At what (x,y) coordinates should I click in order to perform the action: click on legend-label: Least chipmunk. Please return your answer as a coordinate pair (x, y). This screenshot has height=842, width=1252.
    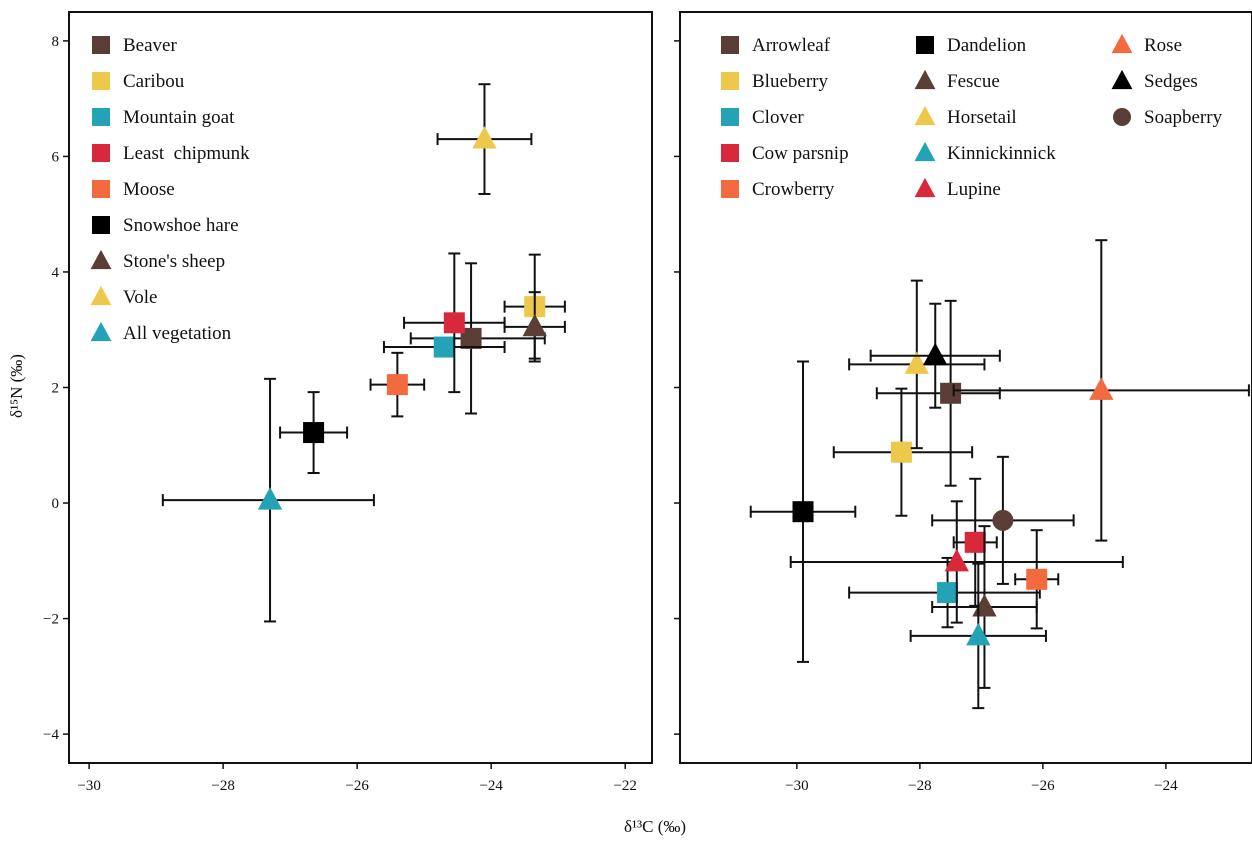
    Looking at the image, I should click on (186, 153).